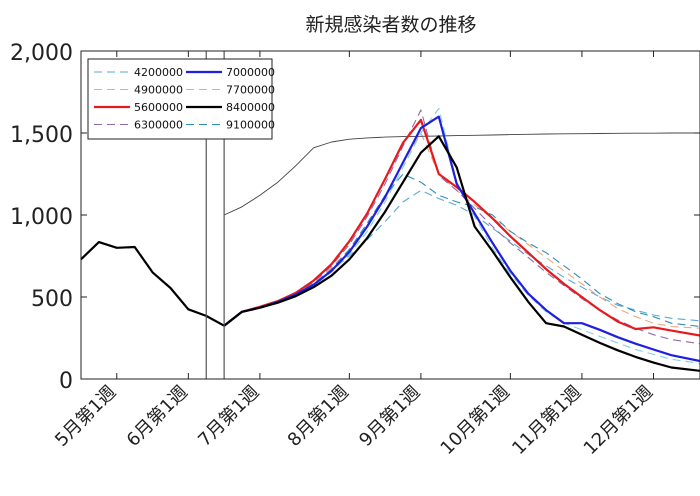  Describe the element at coordinates (41, 53) in the screenshot. I see `y-tick-label: 2,000` at that location.